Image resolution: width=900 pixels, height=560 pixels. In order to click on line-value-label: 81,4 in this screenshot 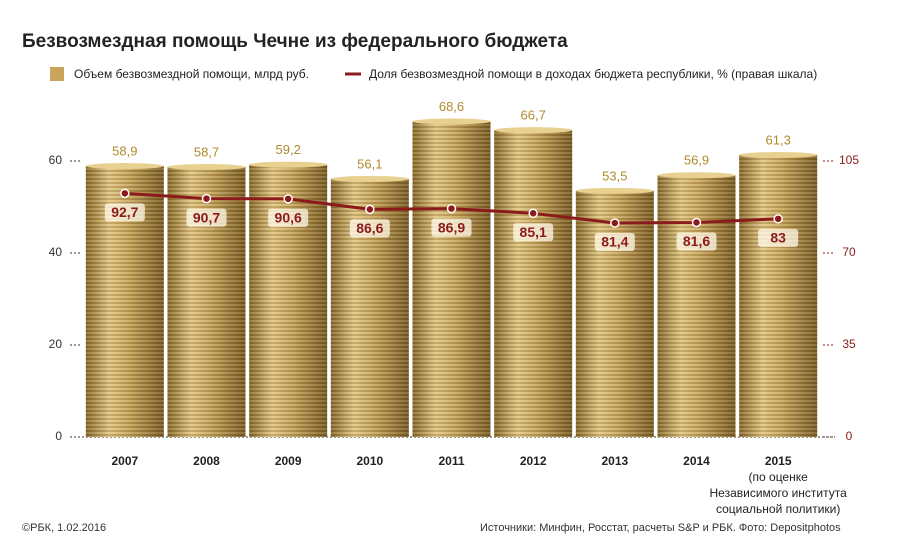, I will do `click(614, 242)`.